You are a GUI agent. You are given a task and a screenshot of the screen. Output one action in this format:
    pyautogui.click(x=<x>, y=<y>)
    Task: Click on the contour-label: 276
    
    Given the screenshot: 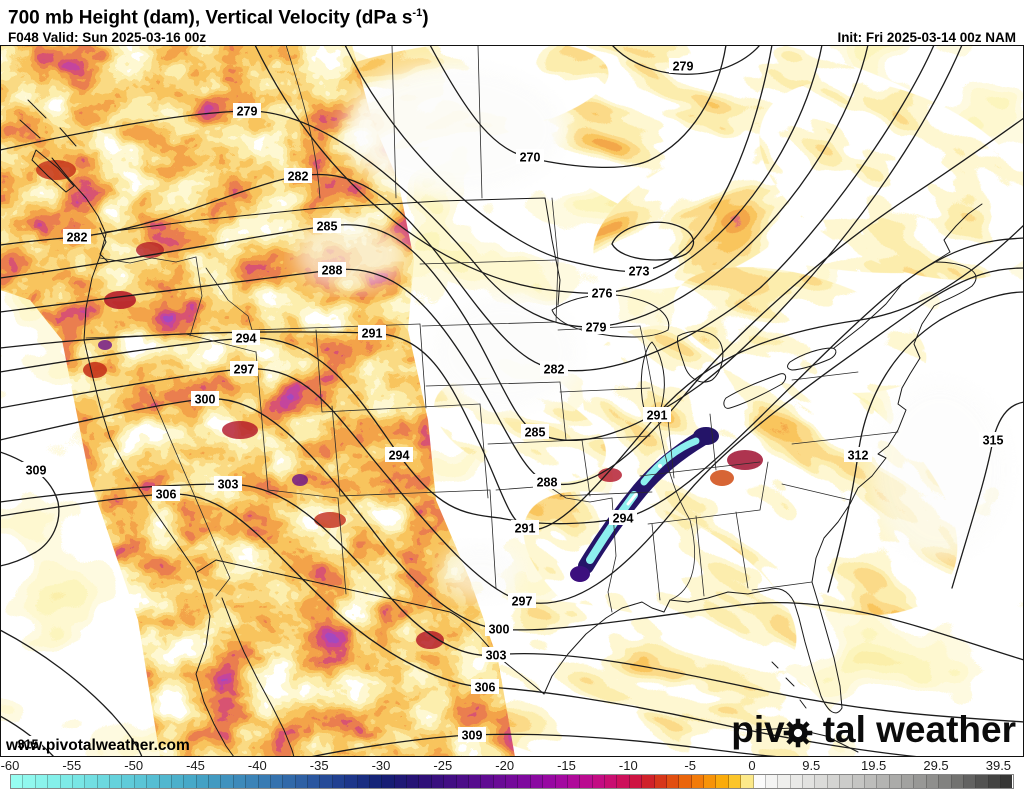 What is the action you would take?
    pyautogui.click(x=602, y=294)
    